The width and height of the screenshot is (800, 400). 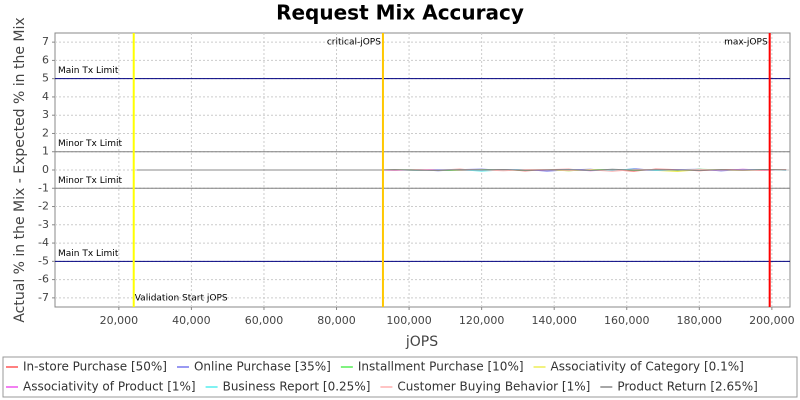 What do you see at coordinates (482, 320) in the screenshot?
I see `x-tick-label: 120,000` at bounding box center [482, 320].